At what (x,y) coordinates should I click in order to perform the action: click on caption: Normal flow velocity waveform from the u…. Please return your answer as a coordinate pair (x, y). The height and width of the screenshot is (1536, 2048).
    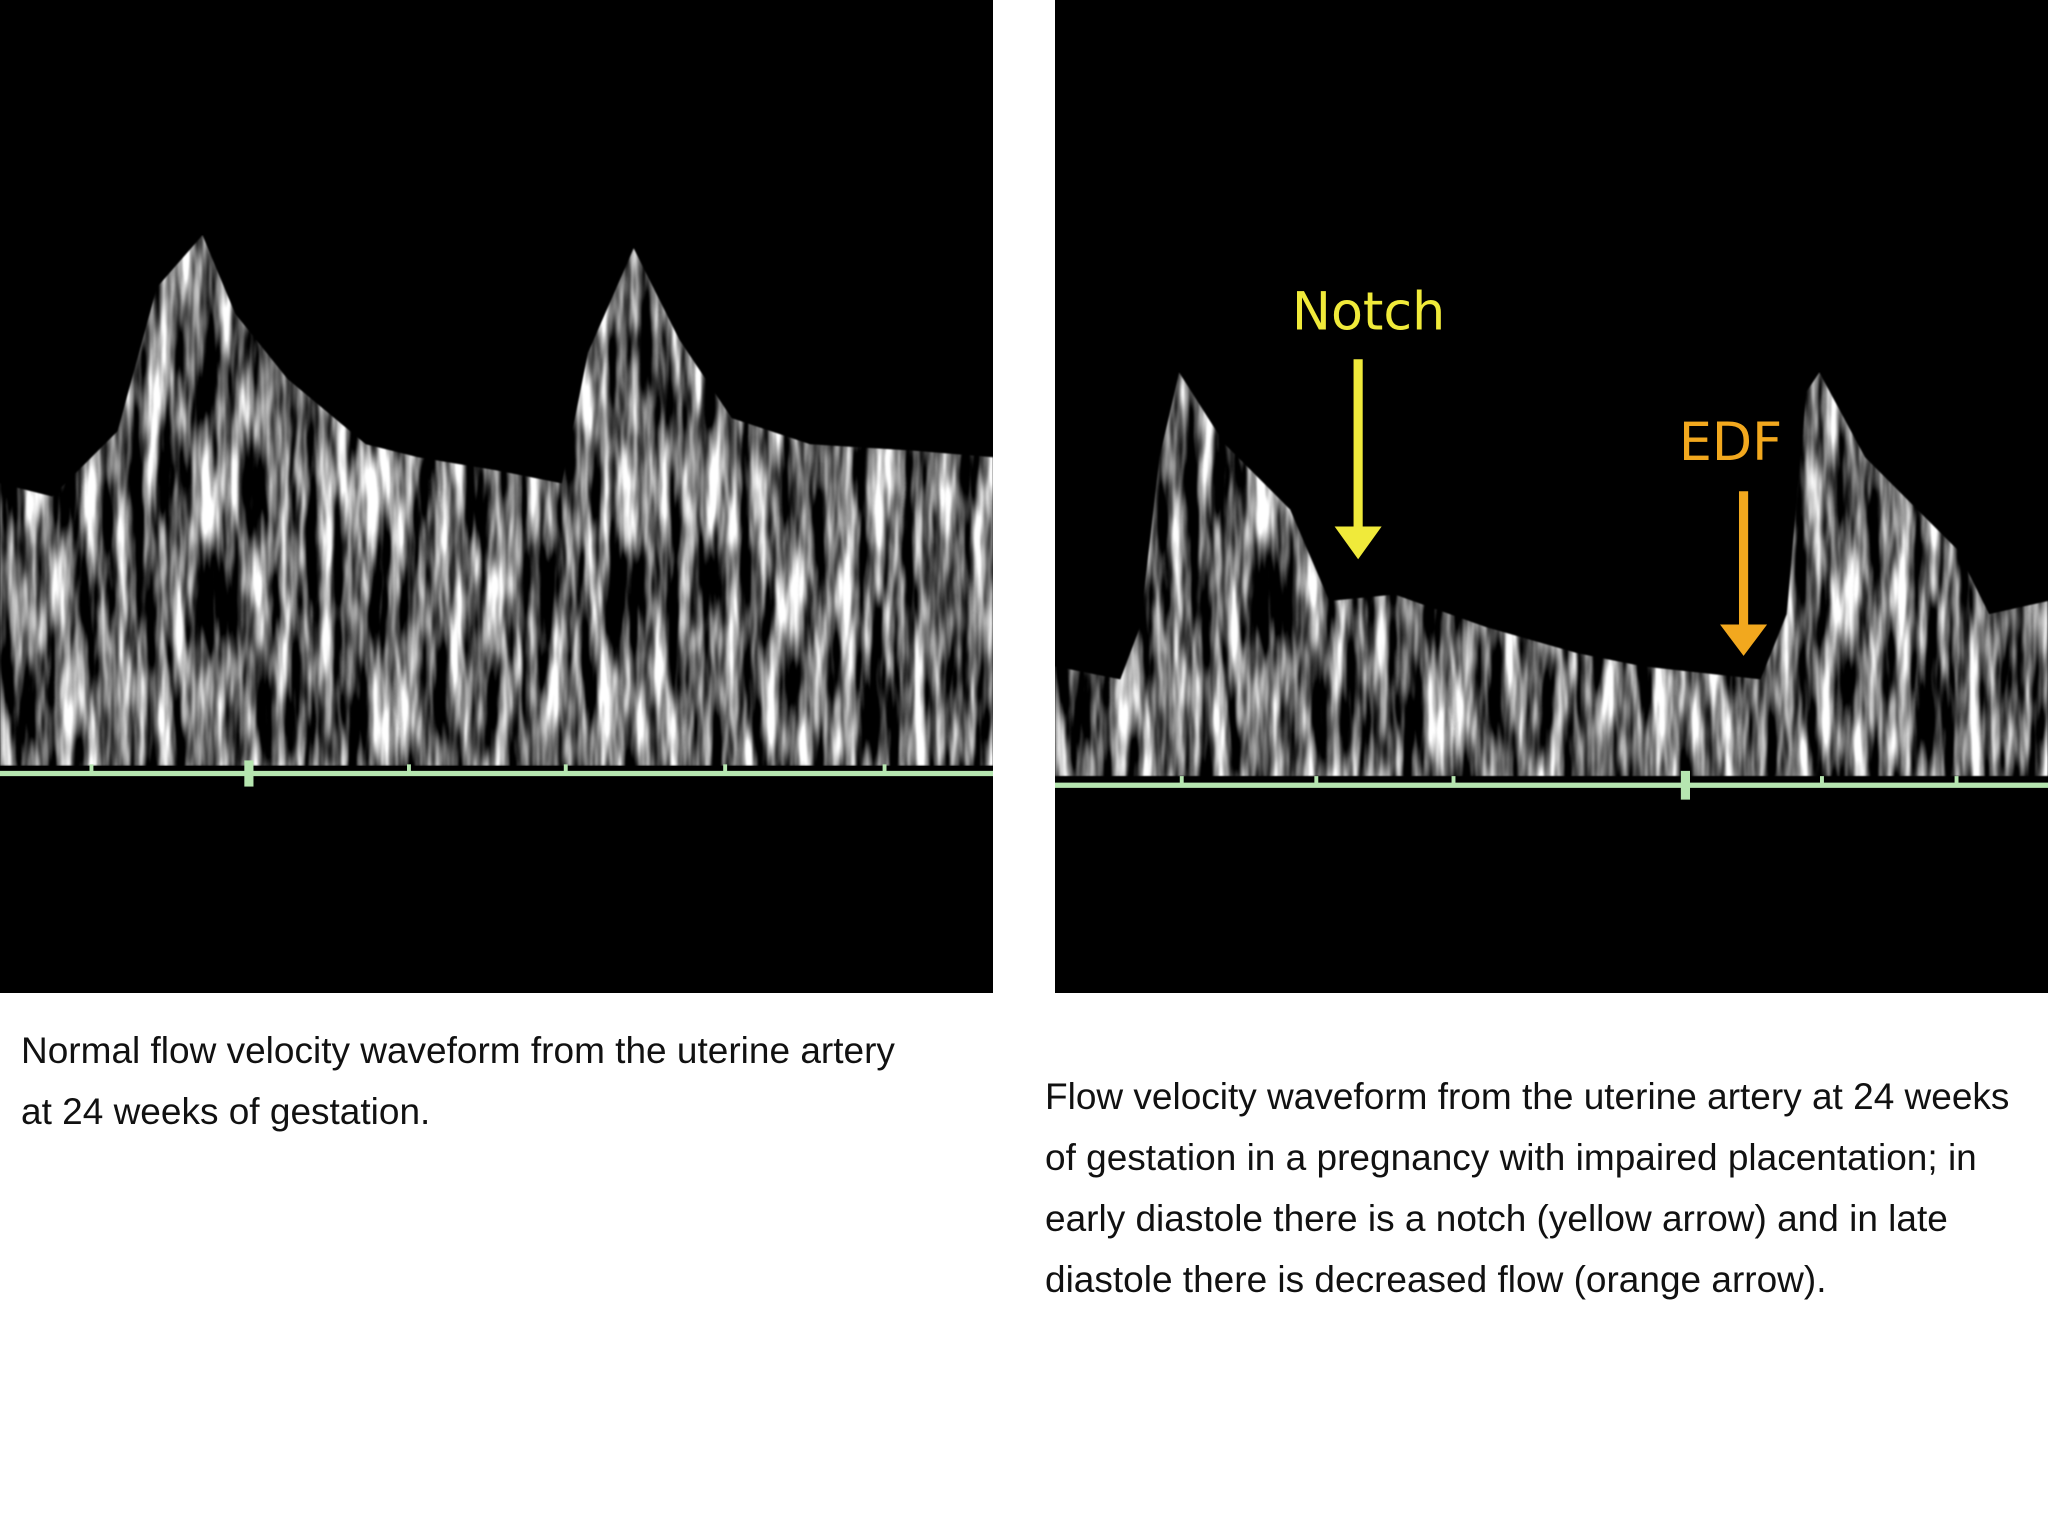
    Looking at the image, I should click on (458, 1081).